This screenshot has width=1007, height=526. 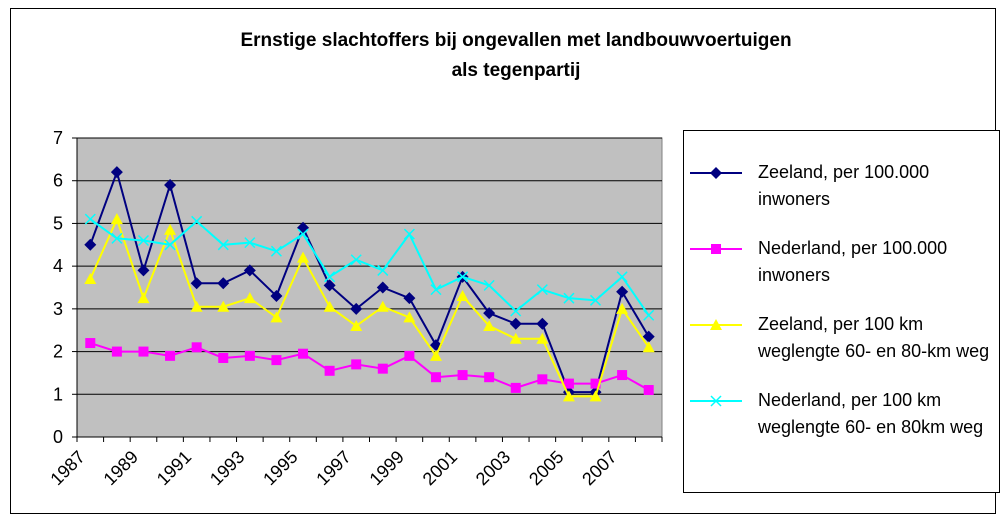 What do you see at coordinates (58, 138) in the screenshot?
I see `y-tick-label: 7` at bounding box center [58, 138].